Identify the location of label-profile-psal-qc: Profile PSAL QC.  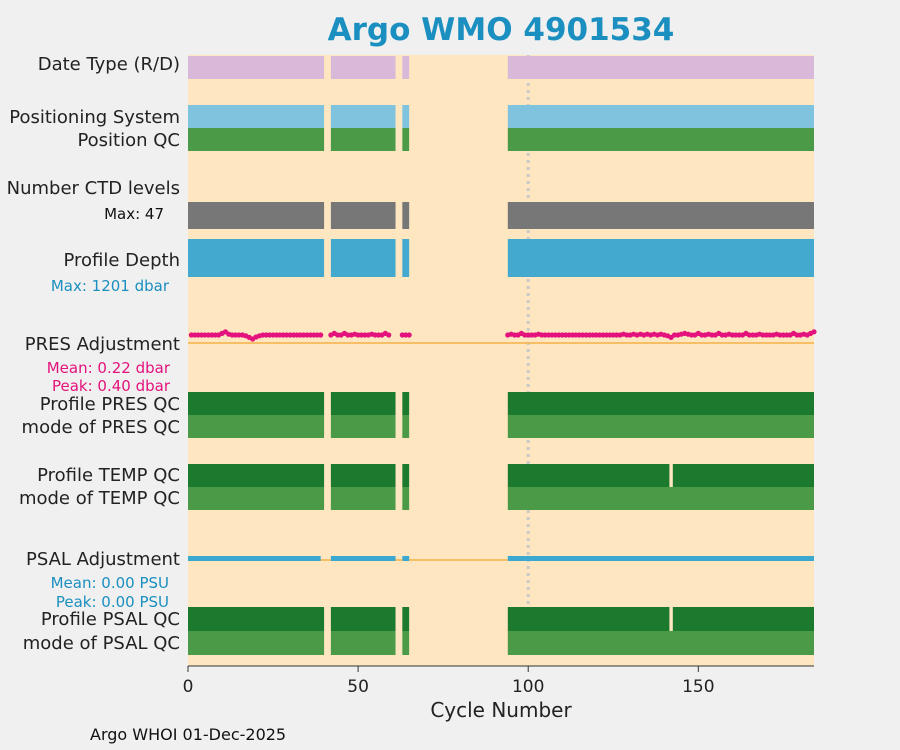
(110, 619).